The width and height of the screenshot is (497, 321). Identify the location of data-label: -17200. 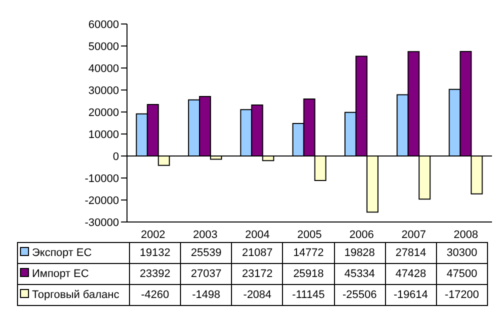
(462, 295).